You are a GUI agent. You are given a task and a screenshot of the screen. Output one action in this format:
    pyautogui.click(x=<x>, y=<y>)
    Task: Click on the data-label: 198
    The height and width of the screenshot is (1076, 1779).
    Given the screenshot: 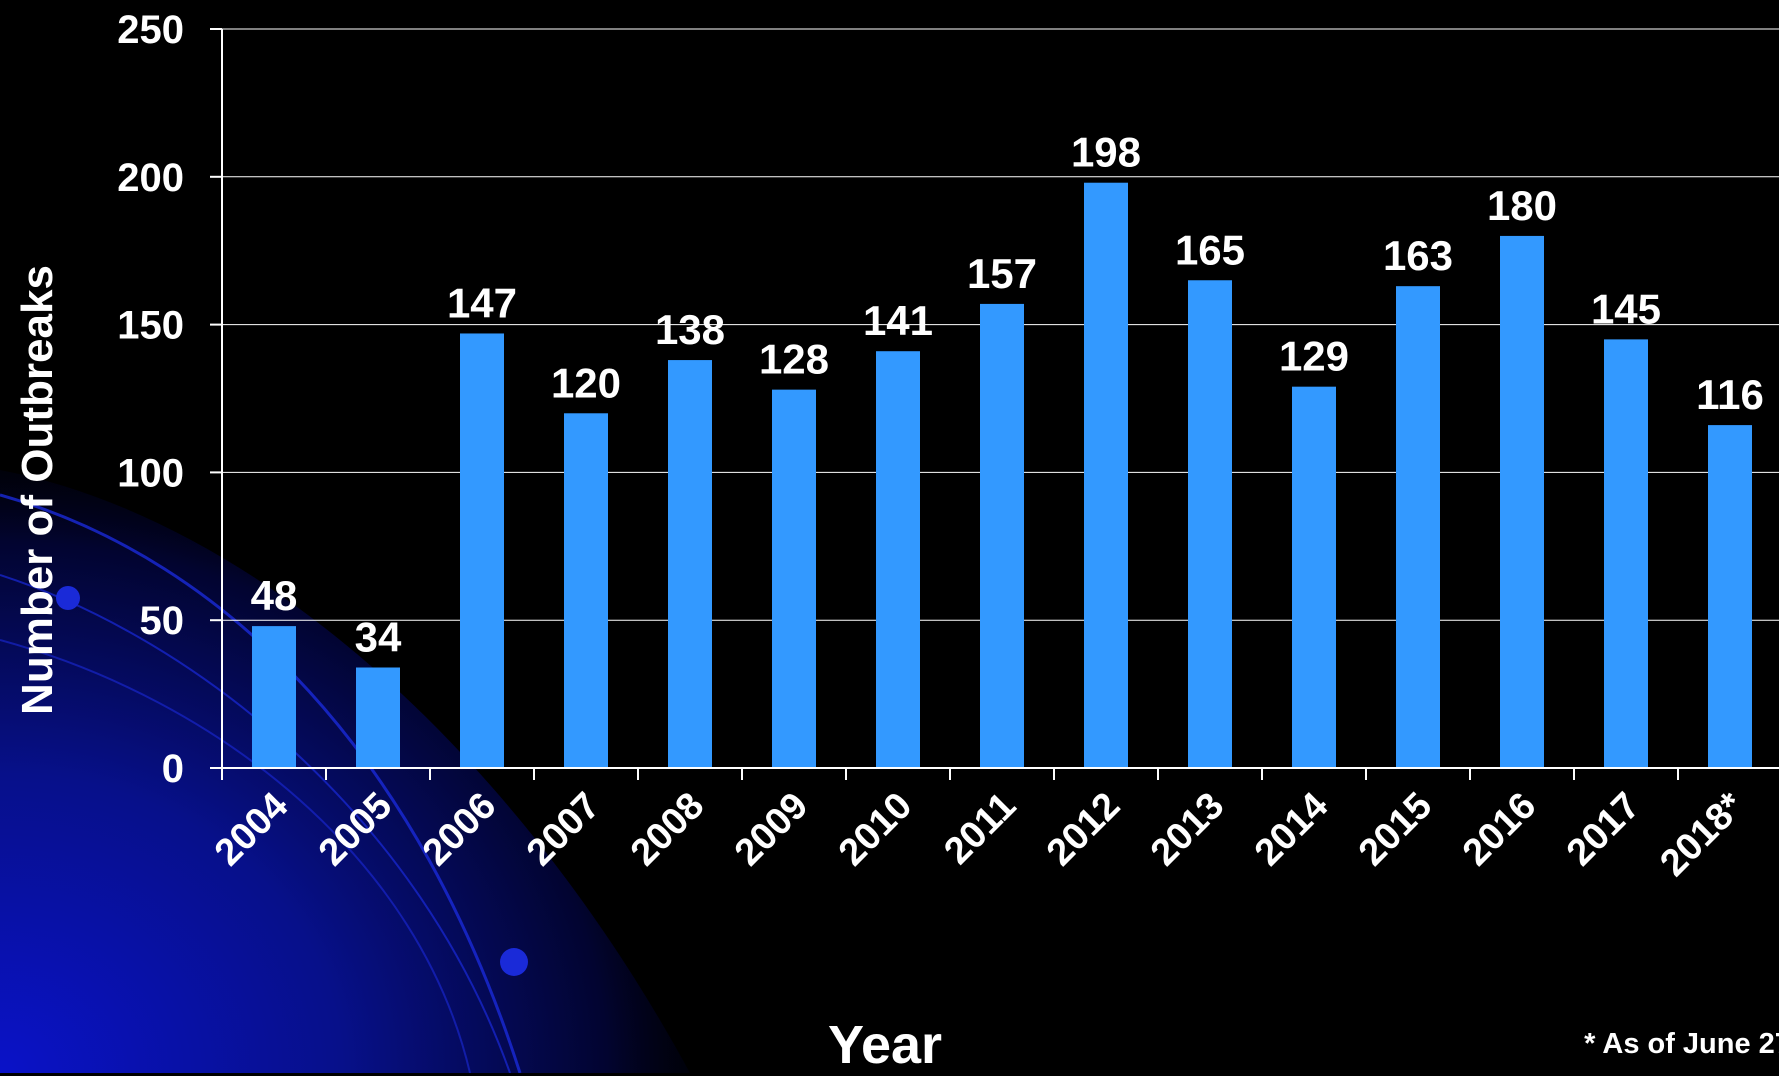 What is the action you would take?
    pyautogui.click(x=1106, y=152)
    